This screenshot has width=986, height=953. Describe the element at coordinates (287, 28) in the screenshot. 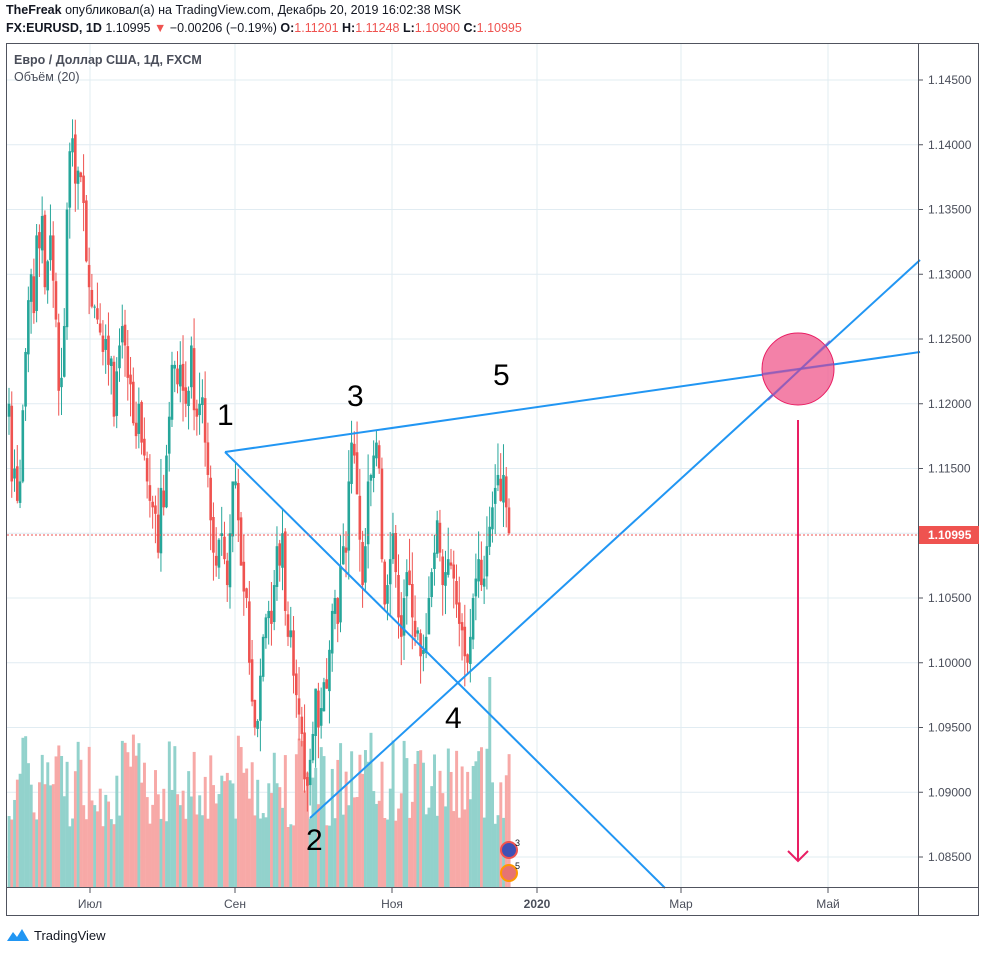

I see `open-label: O:` at that location.